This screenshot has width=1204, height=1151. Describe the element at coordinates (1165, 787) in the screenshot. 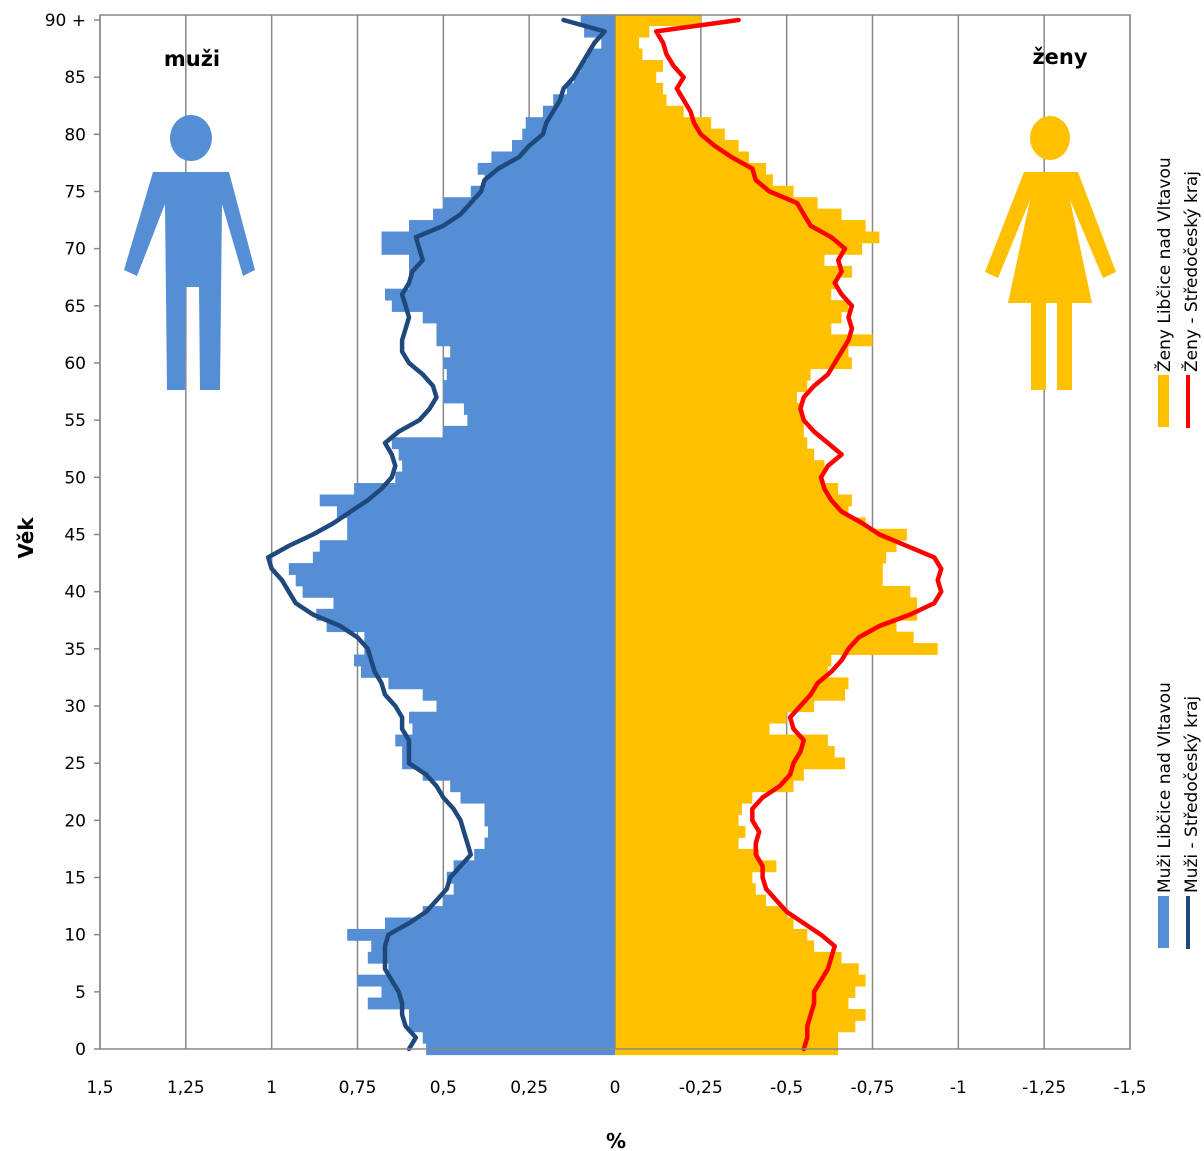

I see `legend-label-men-bar: Muži Libčice nad Vltavou` at that location.